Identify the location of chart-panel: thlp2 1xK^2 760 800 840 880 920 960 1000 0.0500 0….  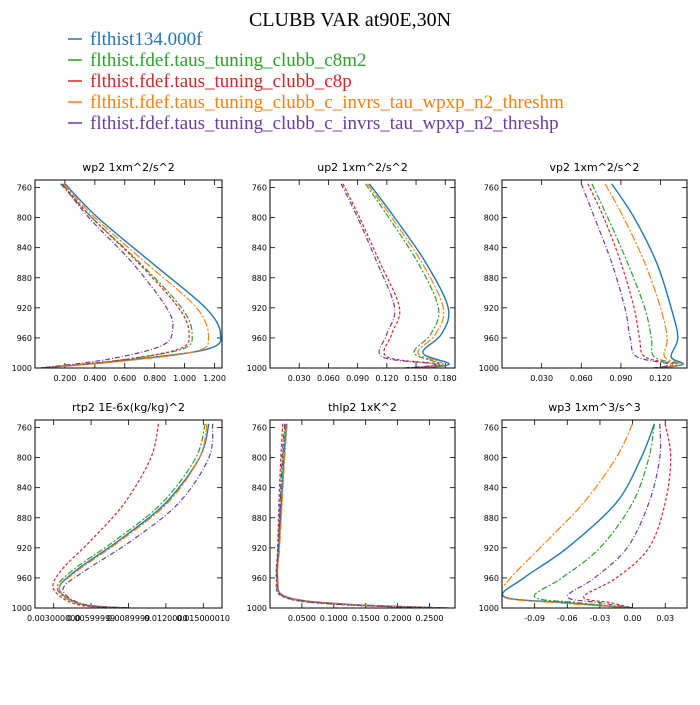
(351, 512).